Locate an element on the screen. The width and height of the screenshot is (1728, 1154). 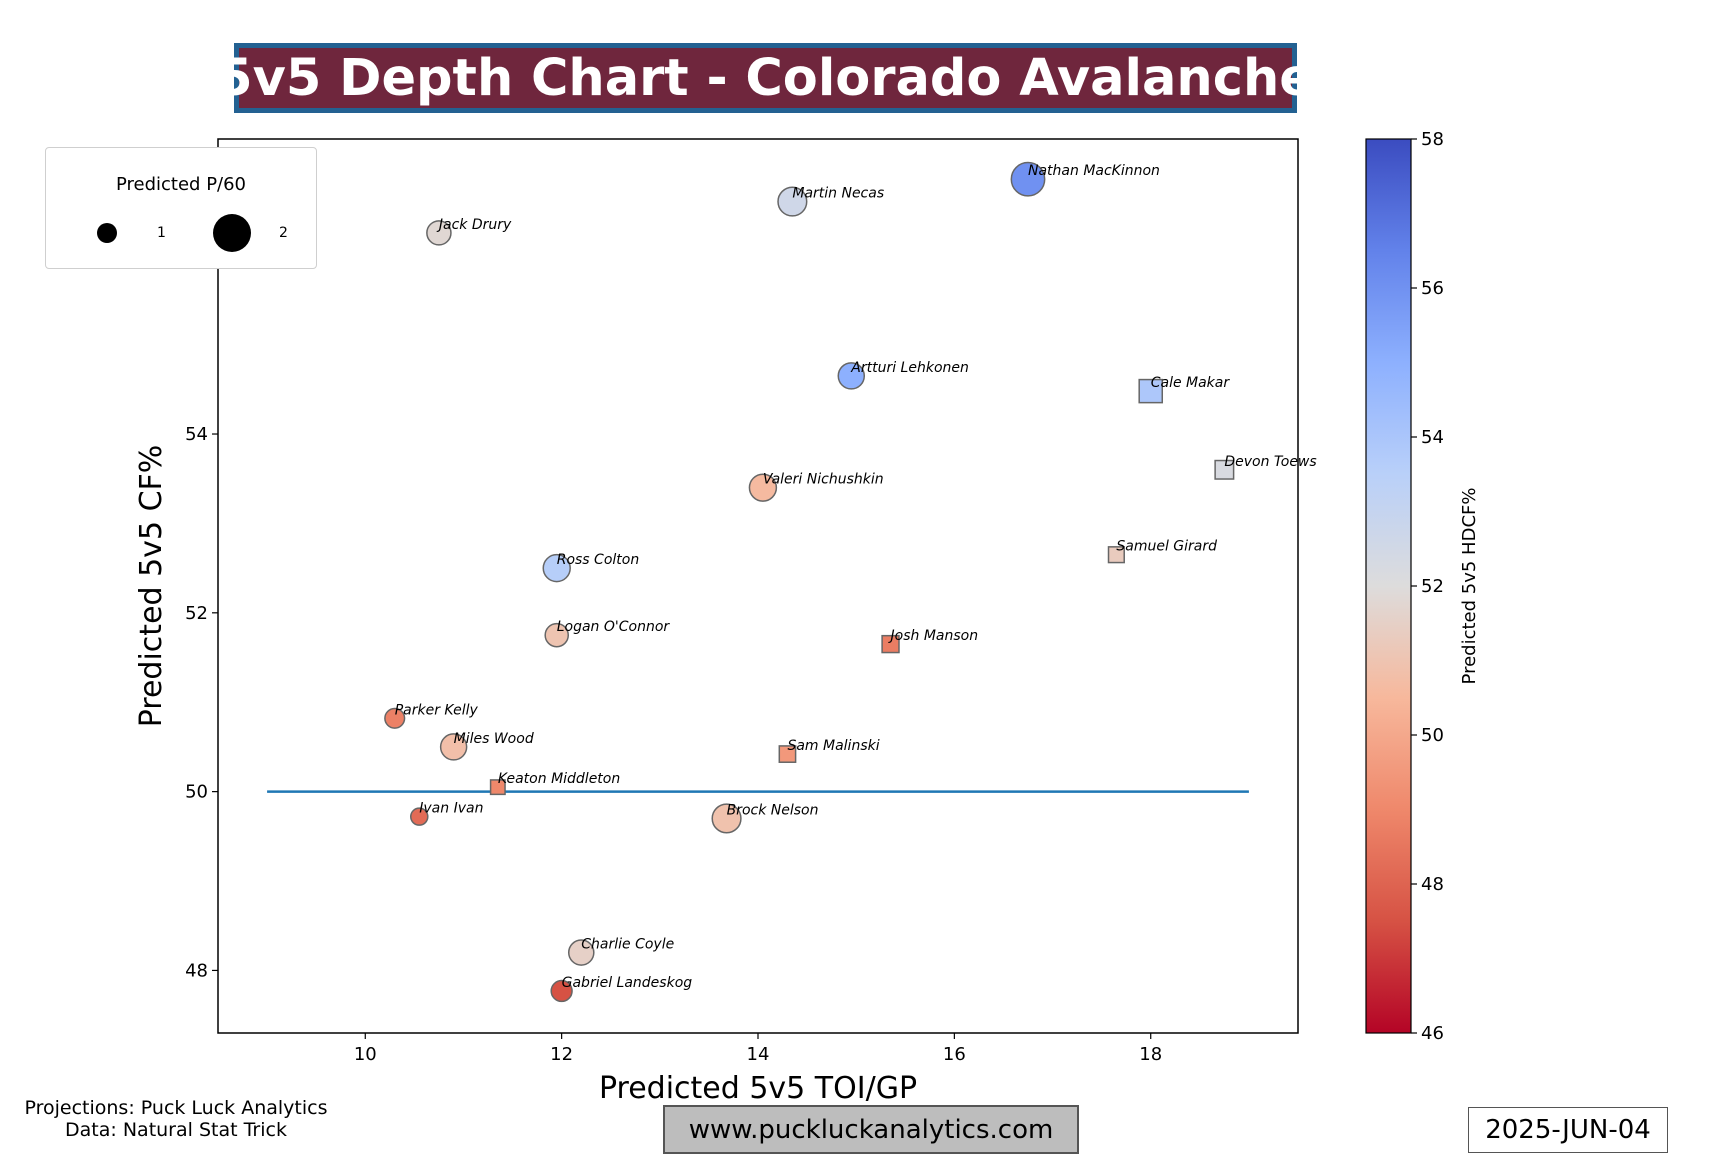
colorbar-tick-label: 58 is located at coordinates (1432, 139).